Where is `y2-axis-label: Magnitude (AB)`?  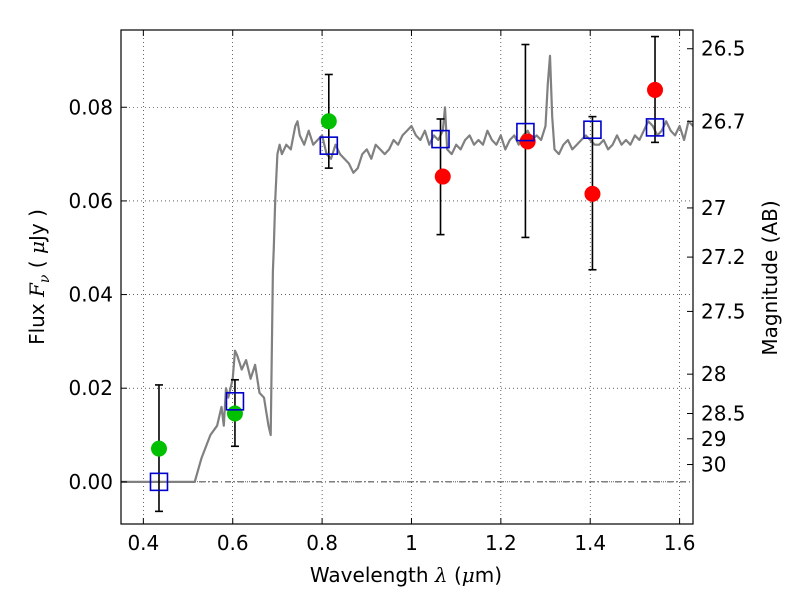 y2-axis-label: Magnitude (AB) is located at coordinates (770, 277).